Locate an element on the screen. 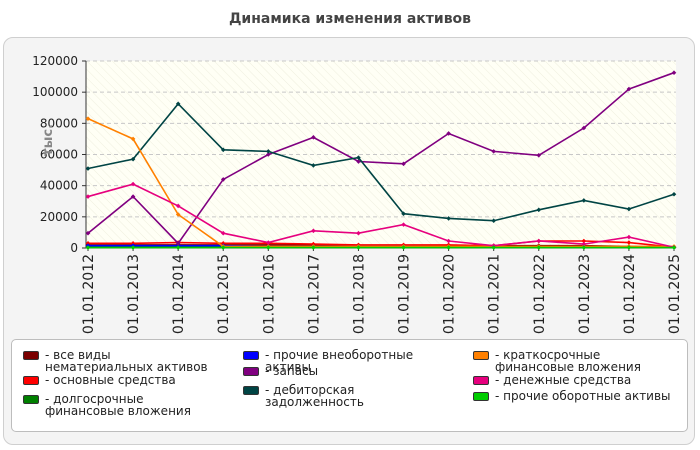 This screenshot has width=700, height=450. y-axis: 0 20000 40000 60000 80000 100000 120000 is located at coordinates (59, 154).